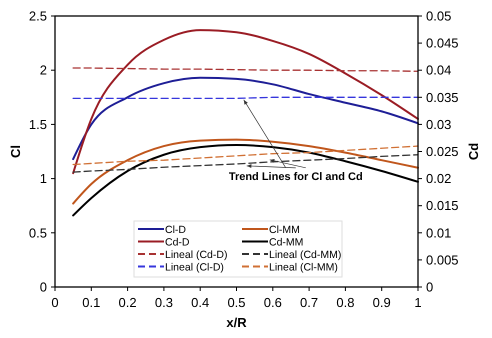 The width and height of the screenshot is (492, 338). I want to click on y2-tick-label: 0.02, so click(439, 178).